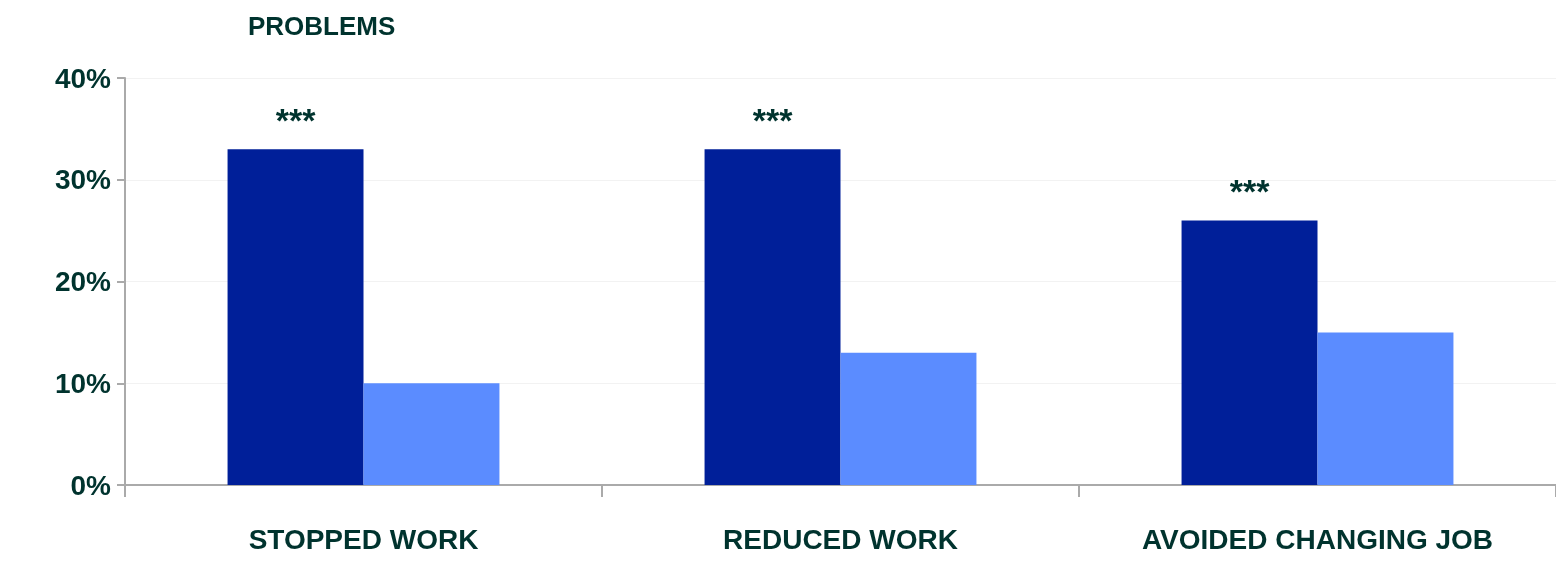 The image size is (1564, 561). Describe the element at coordinates (83, 281) in the screenshot. I see `y-tick-label: 20%` at that location.